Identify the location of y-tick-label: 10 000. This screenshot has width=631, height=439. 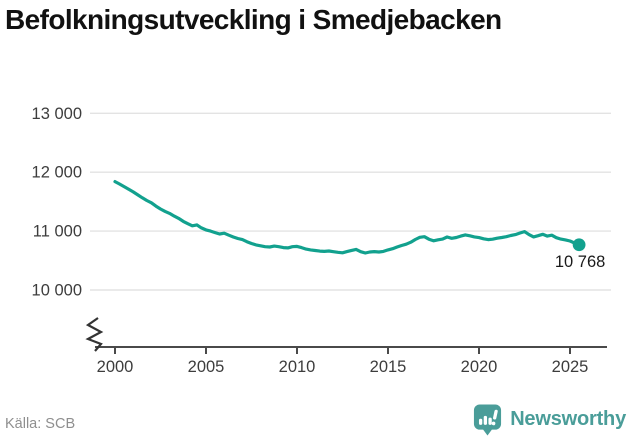
(57, 291).